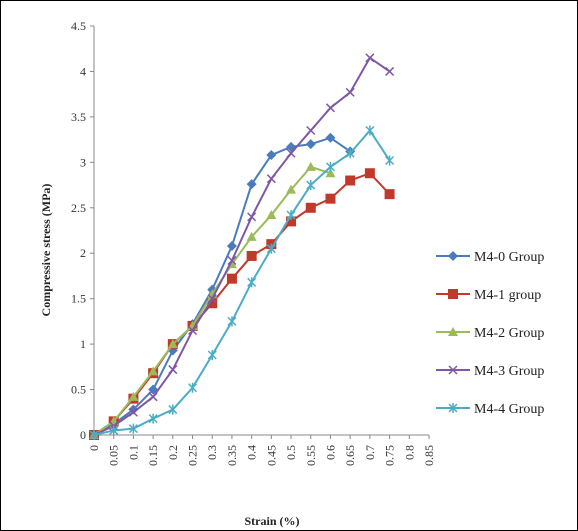  Describe the element at coordinates (509, 333) in the screenshot. I see `legend-label: M4-2 Group` at that location.